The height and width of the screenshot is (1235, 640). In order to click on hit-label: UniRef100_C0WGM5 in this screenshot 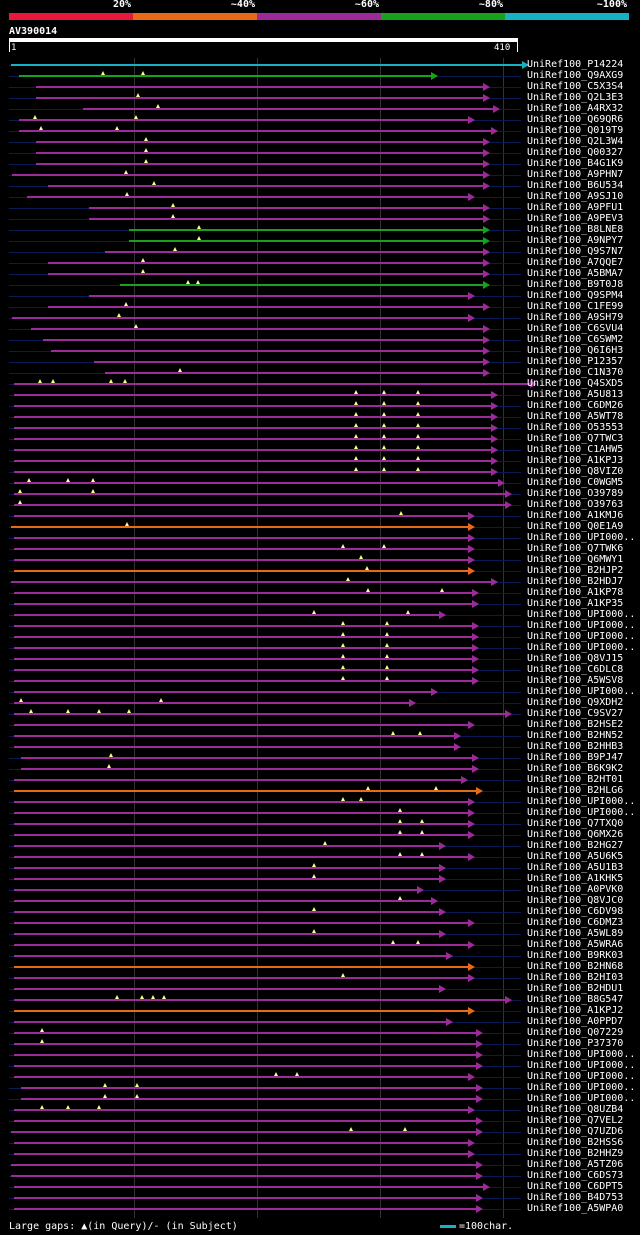, I will do `click(575, 482)`.